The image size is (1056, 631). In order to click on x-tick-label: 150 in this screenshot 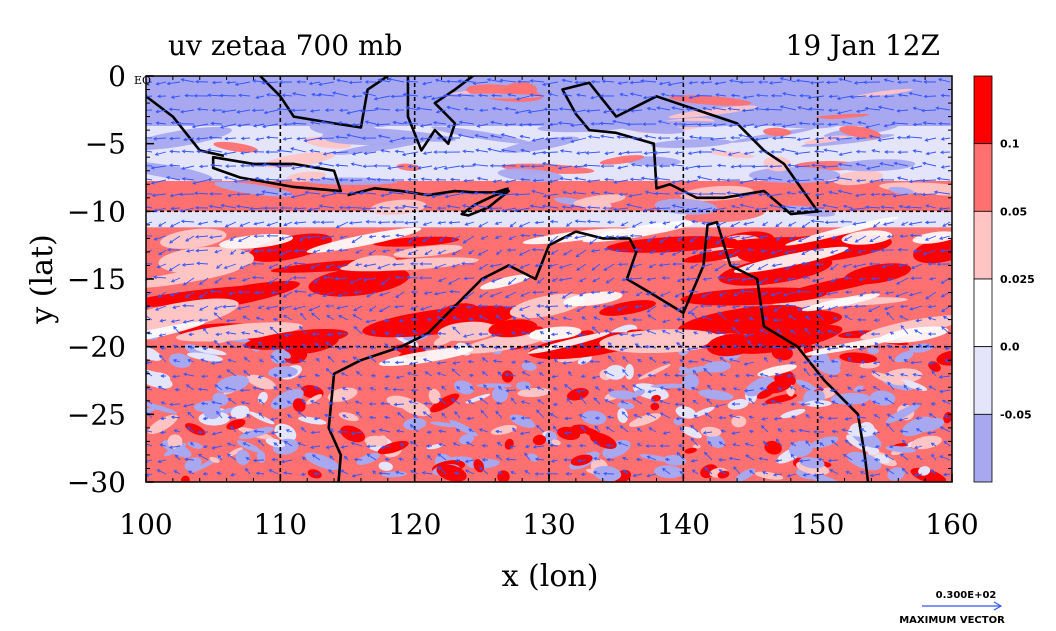, I will do `click(817, 524)`.